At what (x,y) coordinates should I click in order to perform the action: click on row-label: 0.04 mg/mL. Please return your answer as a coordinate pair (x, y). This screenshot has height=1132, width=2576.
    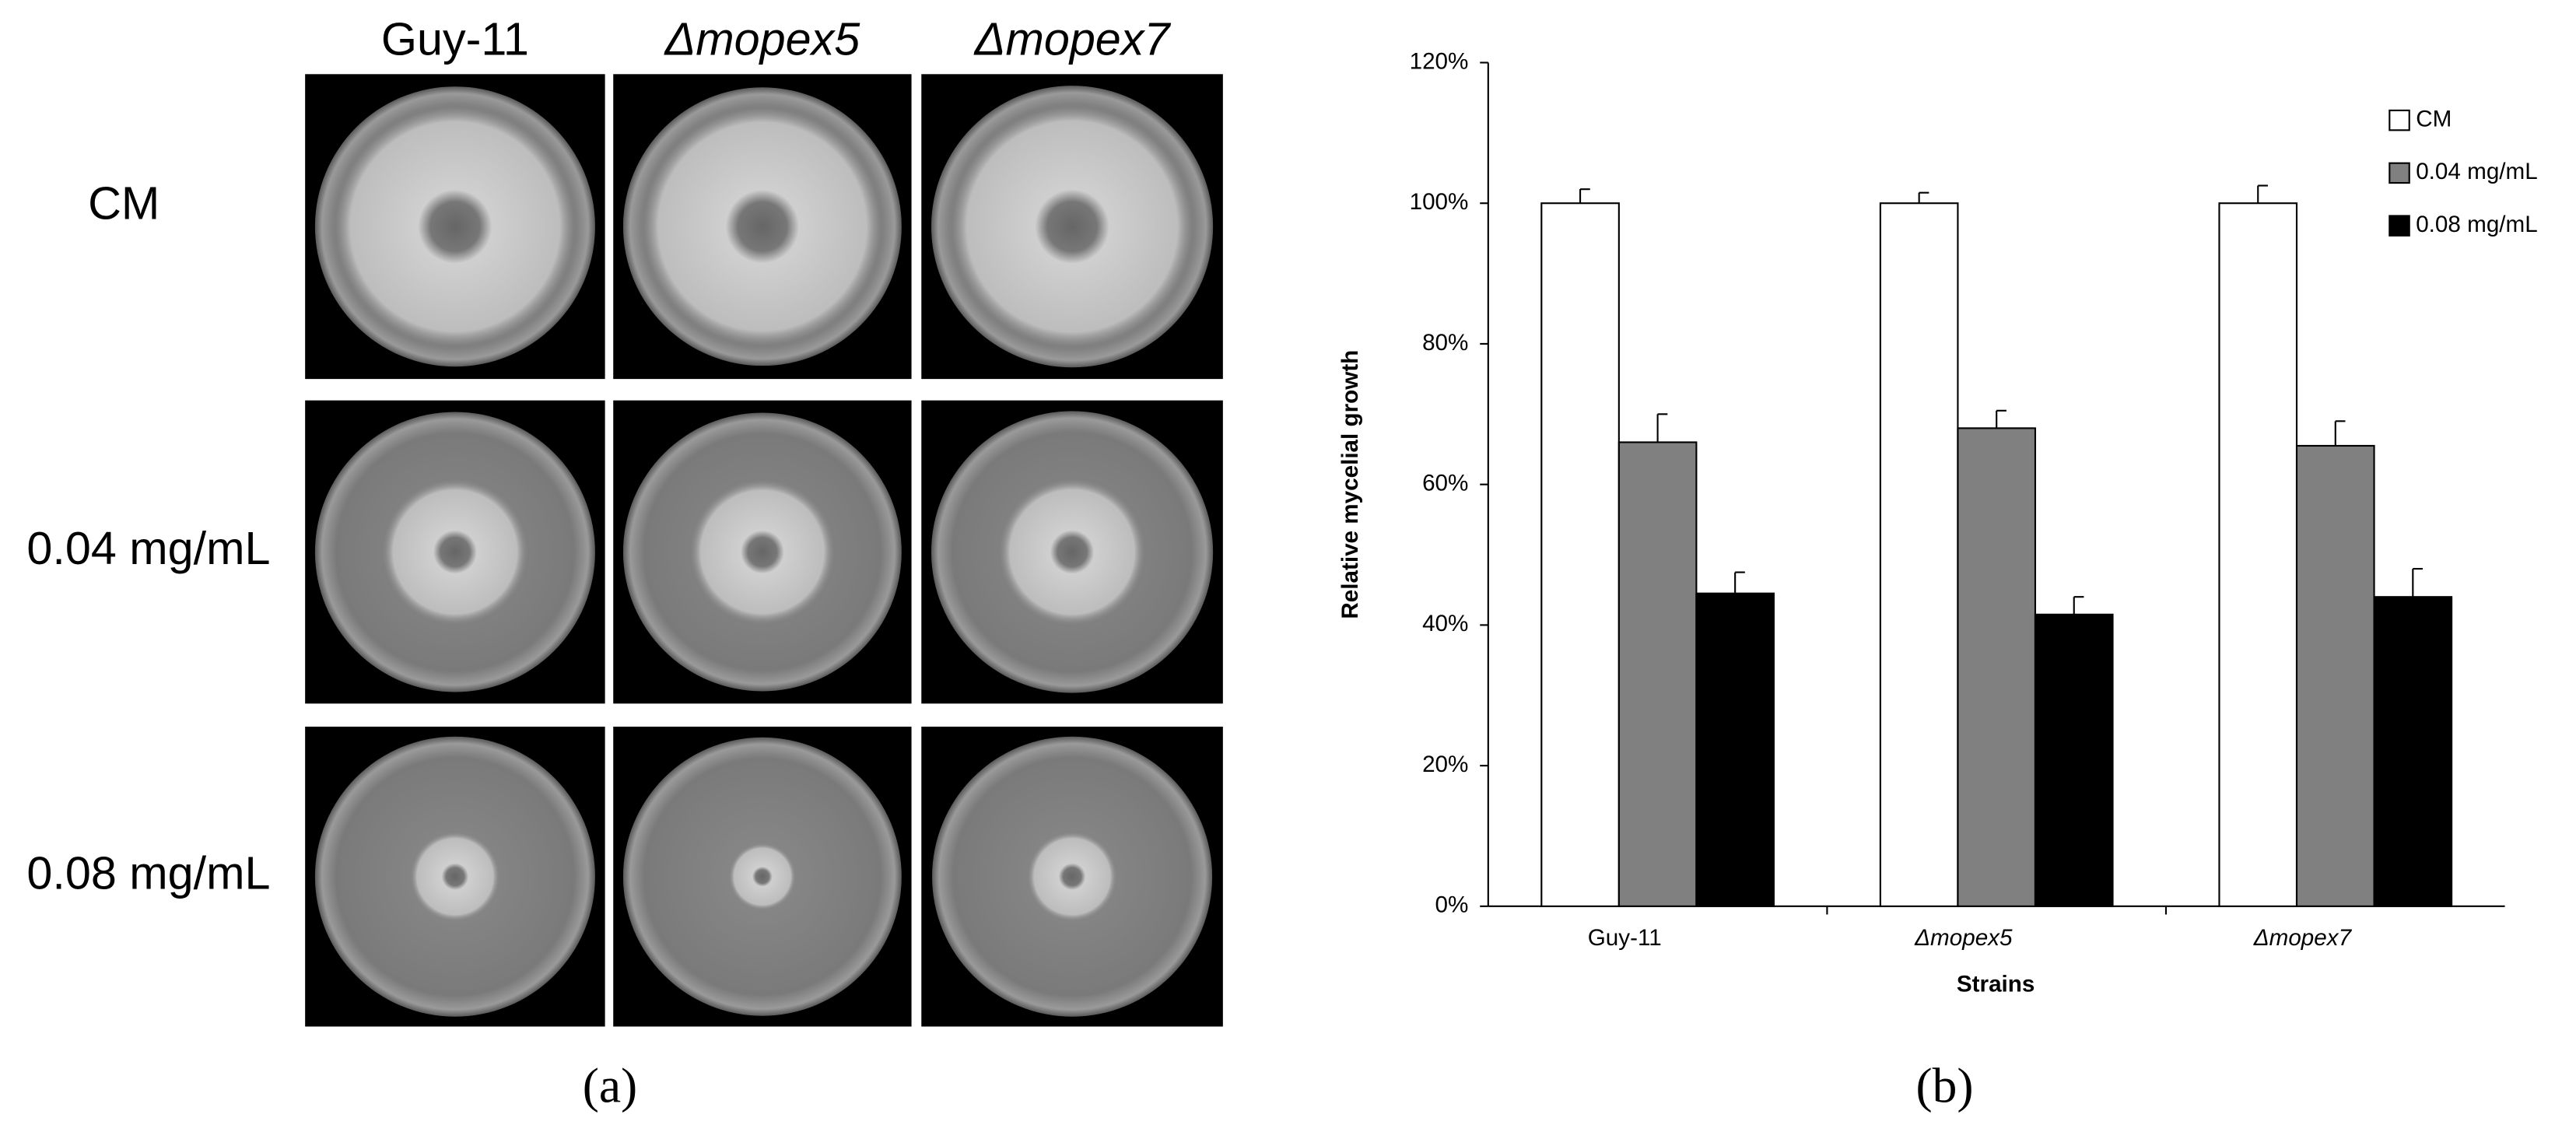
    Looking at the image, I should click on (148, 548).